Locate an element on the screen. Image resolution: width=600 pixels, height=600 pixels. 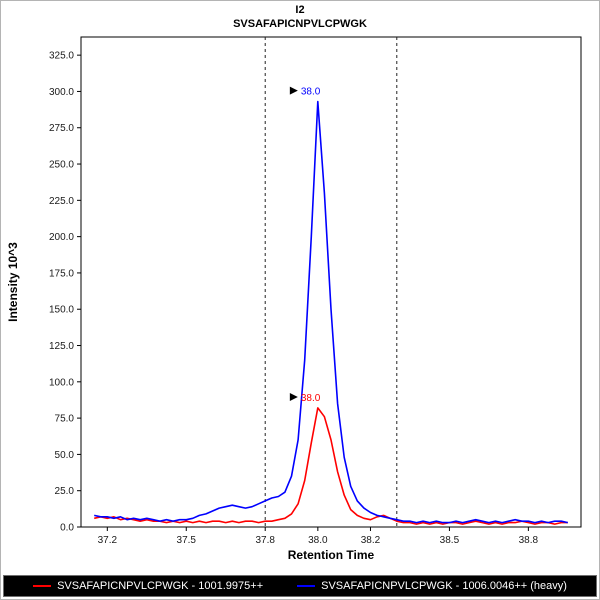
legend-swatch-red-icon is located at coordinates (42, 586).